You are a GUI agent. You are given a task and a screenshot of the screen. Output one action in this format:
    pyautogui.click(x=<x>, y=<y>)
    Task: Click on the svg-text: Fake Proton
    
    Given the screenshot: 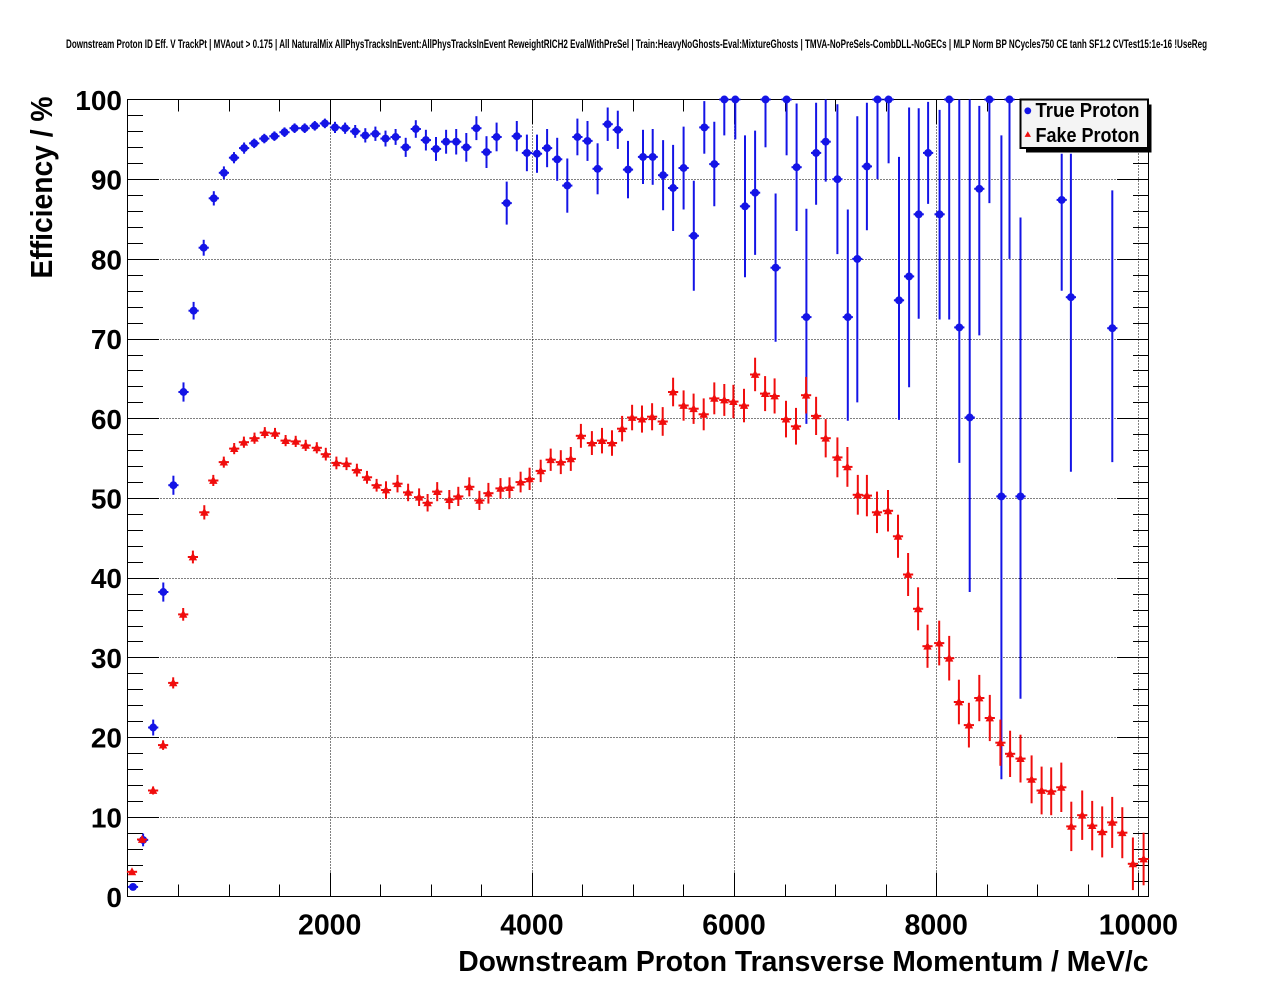 What is the action you would take?
    pyautogui.click(x=1088, y=136)
    